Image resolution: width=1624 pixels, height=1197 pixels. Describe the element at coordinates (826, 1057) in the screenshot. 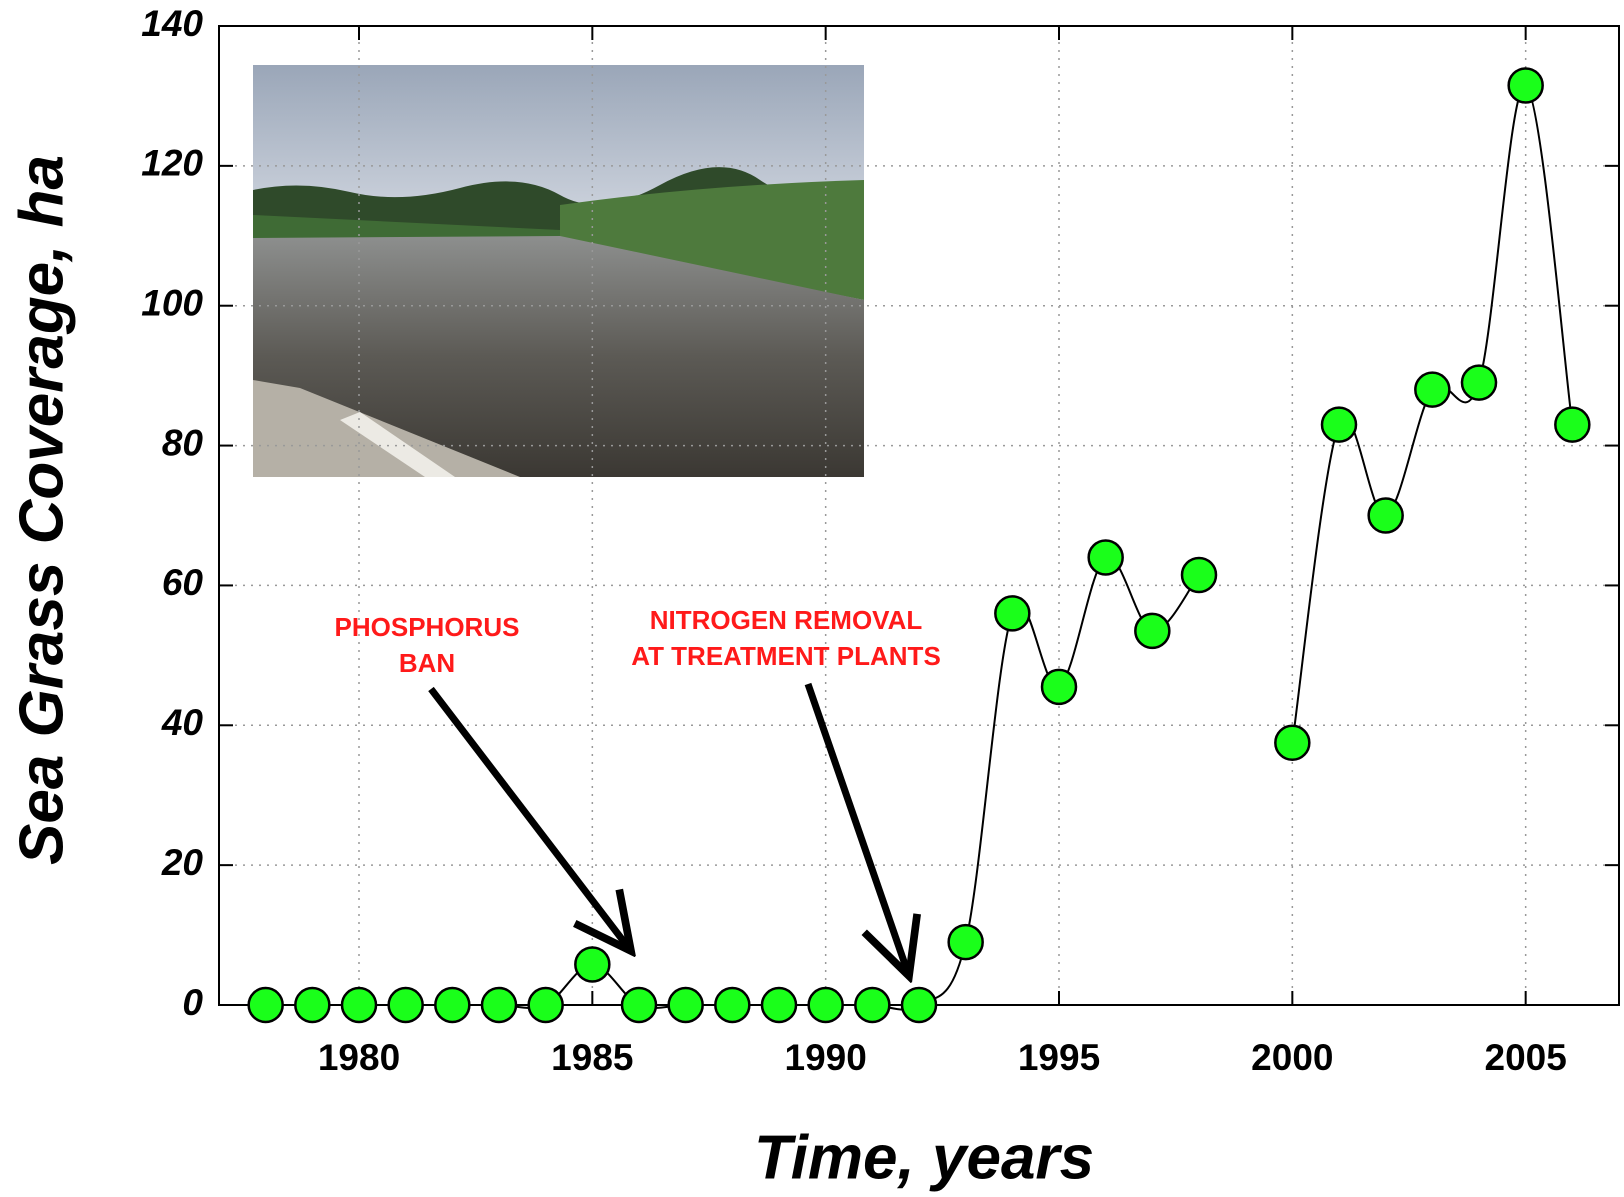

I see `x-tick-label: 1990` at that location.